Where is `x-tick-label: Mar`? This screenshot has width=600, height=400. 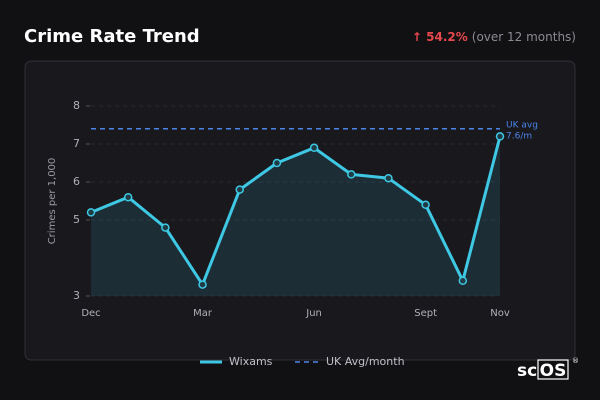 x-tick-label: Mar is located at coordinates (203, 313).